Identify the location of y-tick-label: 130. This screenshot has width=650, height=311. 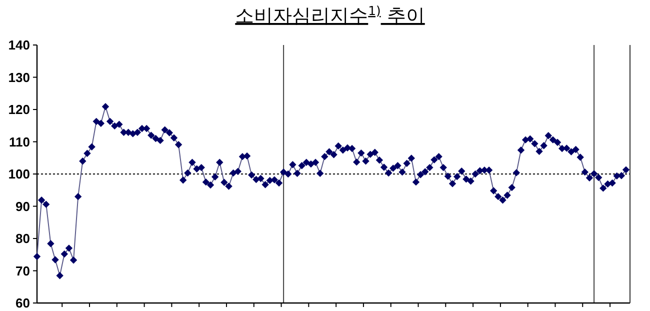
(19, 77).